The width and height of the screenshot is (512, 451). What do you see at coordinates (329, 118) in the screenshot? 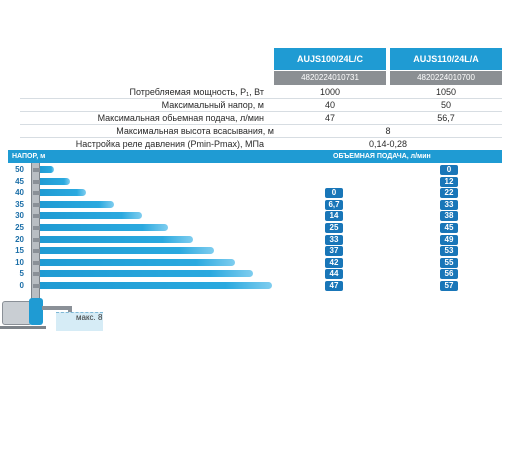
I see `spec-value-1: 47` at bounding box center [329, 118].